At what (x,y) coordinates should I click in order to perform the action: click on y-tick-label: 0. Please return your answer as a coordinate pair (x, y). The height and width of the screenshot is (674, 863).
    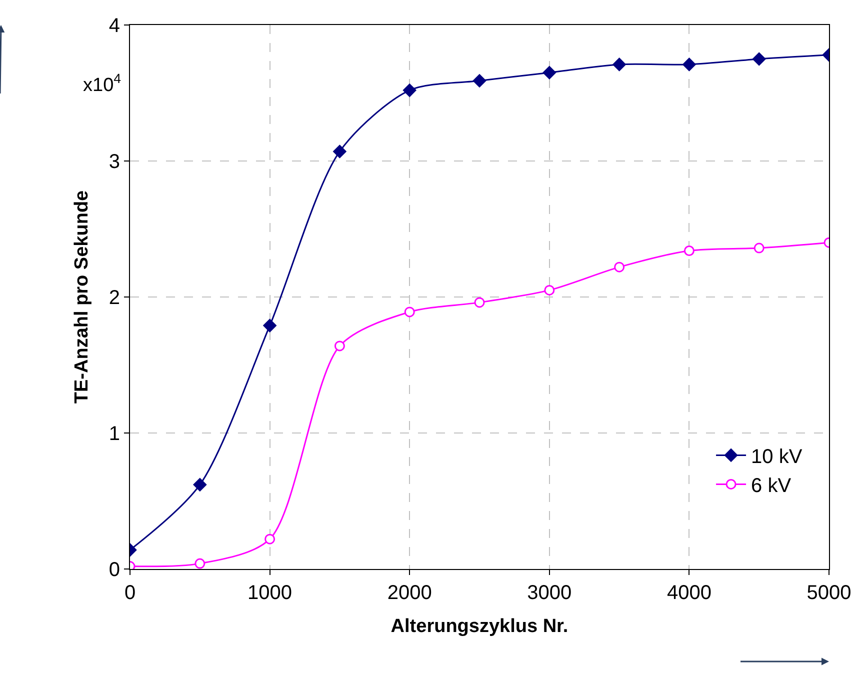
    Looking at the image, I should click on (114, 570).